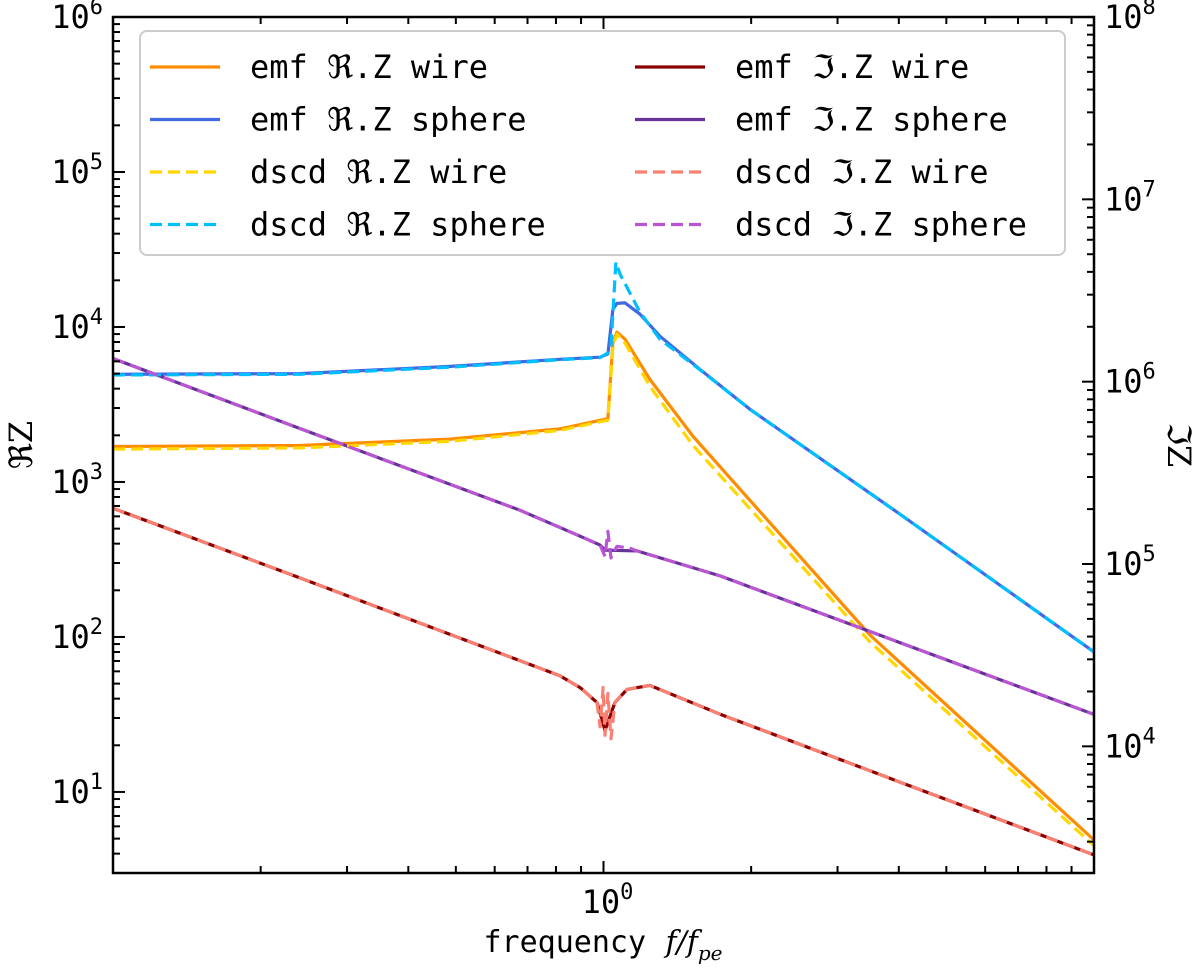 The image size is (1200, 967). I want to click on y-tick-label: 106, so click(77, 18).